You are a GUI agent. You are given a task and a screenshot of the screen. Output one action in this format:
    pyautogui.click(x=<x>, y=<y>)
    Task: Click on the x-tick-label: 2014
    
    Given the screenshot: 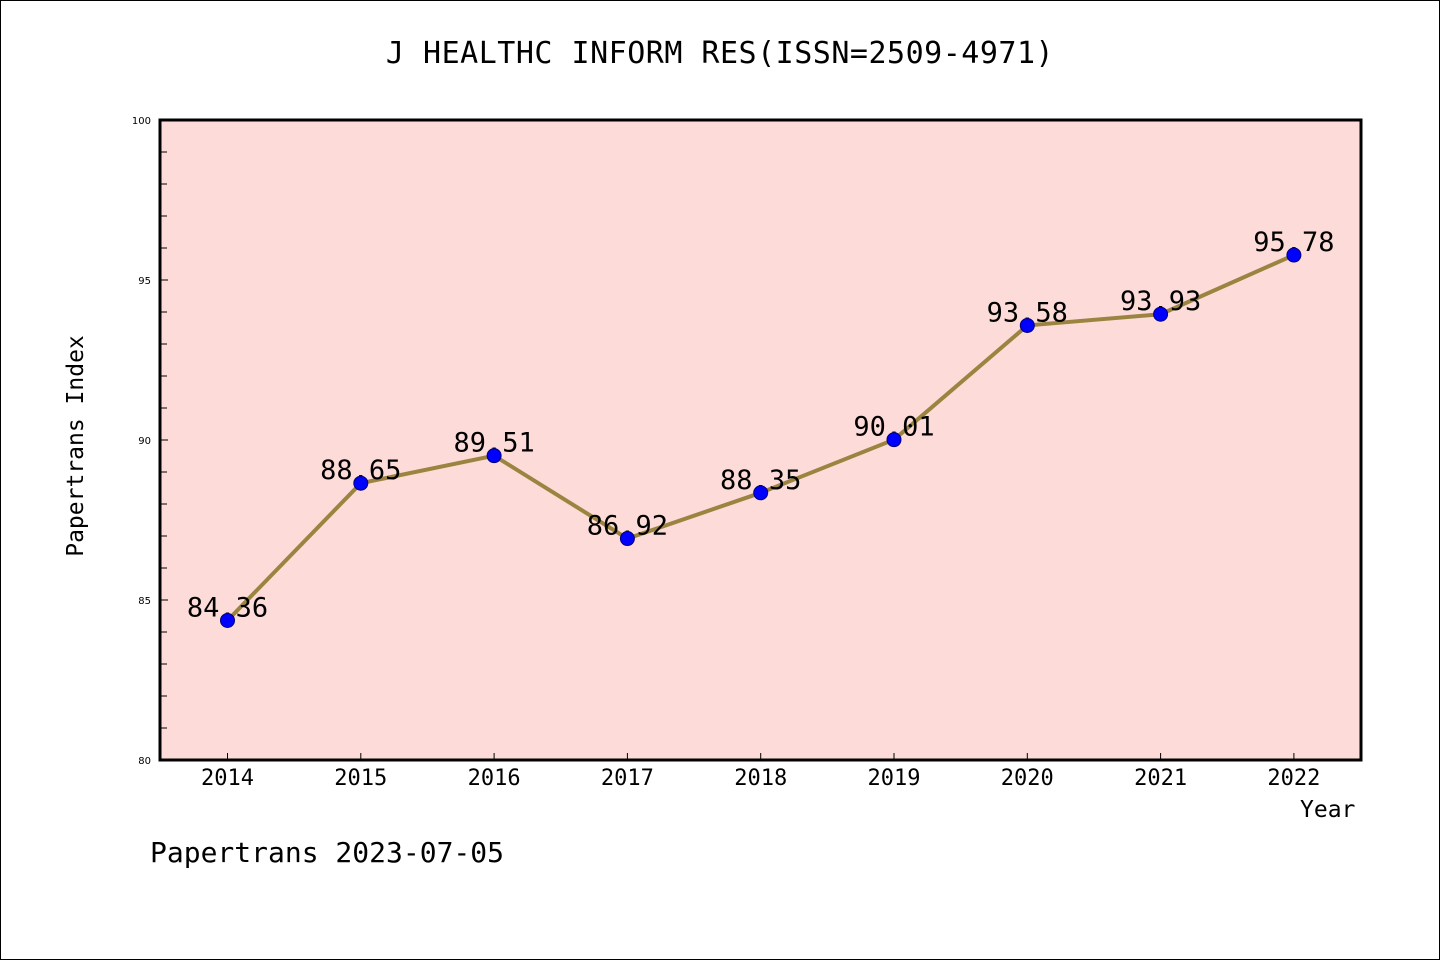 What is the action you would take?
    pyautogui.click(x=227, y=778)
    